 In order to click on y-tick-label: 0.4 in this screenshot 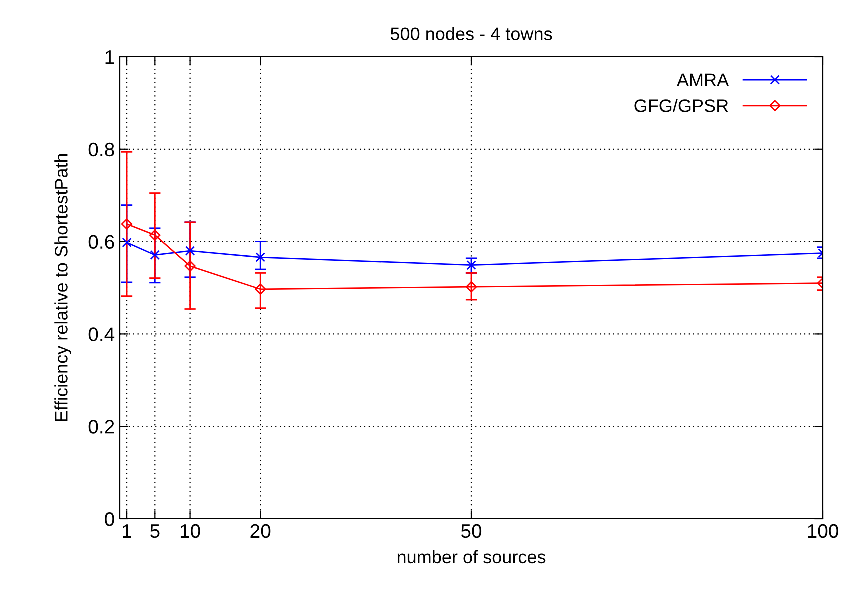, I will do `click(101, 335)`.